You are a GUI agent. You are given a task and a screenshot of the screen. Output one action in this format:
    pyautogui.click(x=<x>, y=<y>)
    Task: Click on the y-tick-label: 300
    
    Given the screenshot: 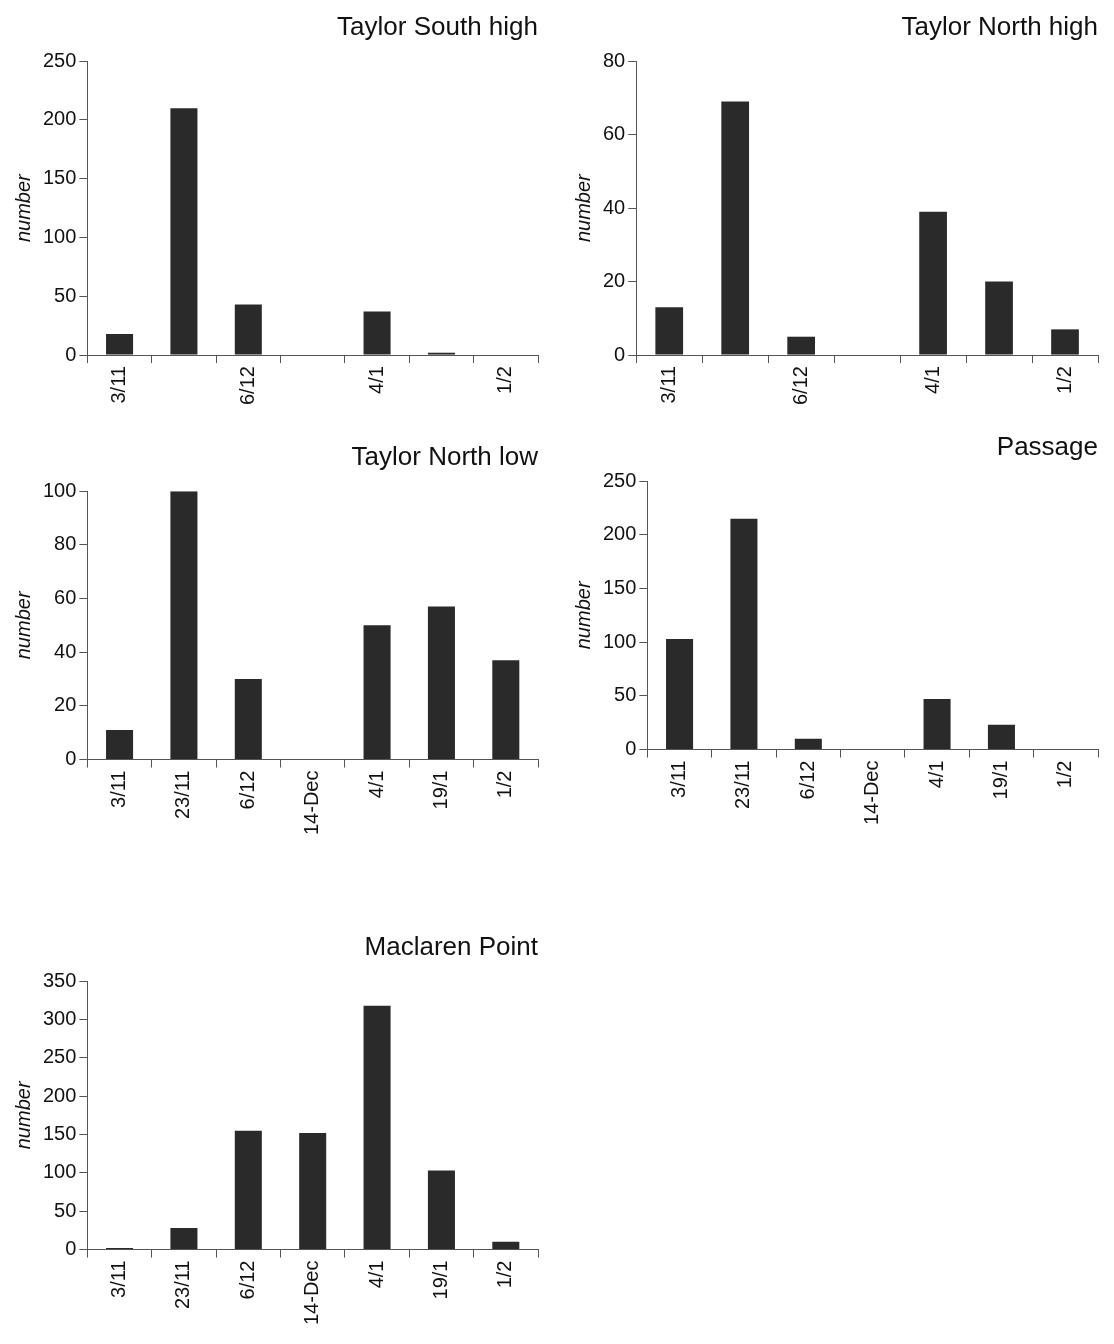 What is the action you would take?
    pyautogui.click(x=59, y=1018)
    